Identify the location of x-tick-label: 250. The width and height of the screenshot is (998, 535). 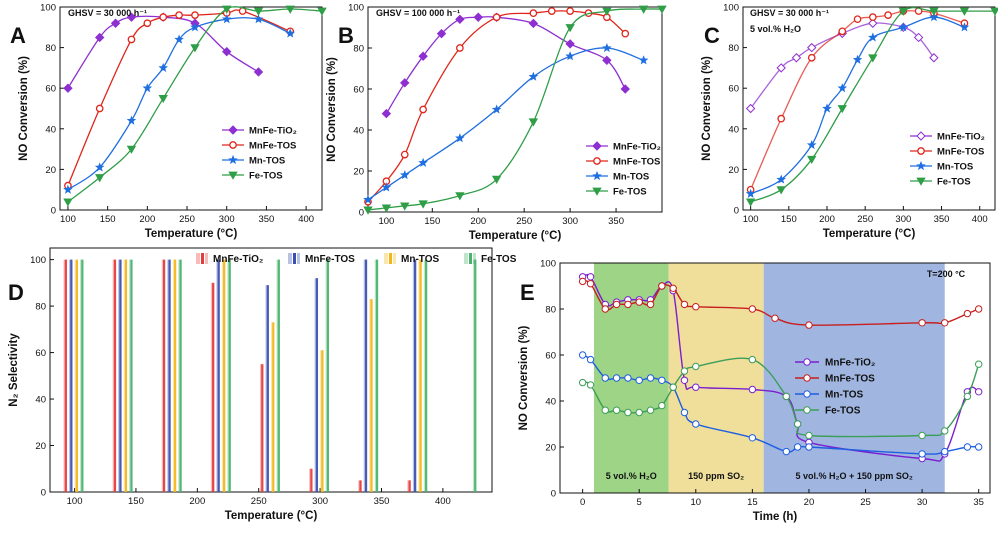
(524, 221).